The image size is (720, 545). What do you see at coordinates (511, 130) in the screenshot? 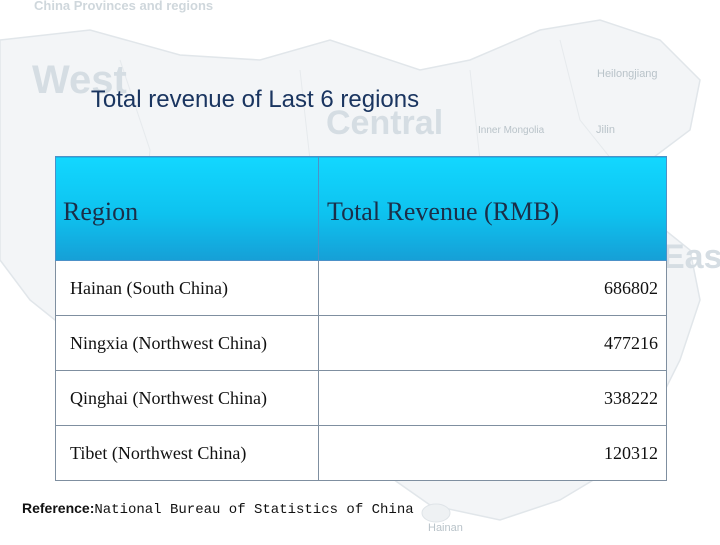
I see `map-label-inner-mongolia: Inner Mongolia` at bounding box center [511, 130].